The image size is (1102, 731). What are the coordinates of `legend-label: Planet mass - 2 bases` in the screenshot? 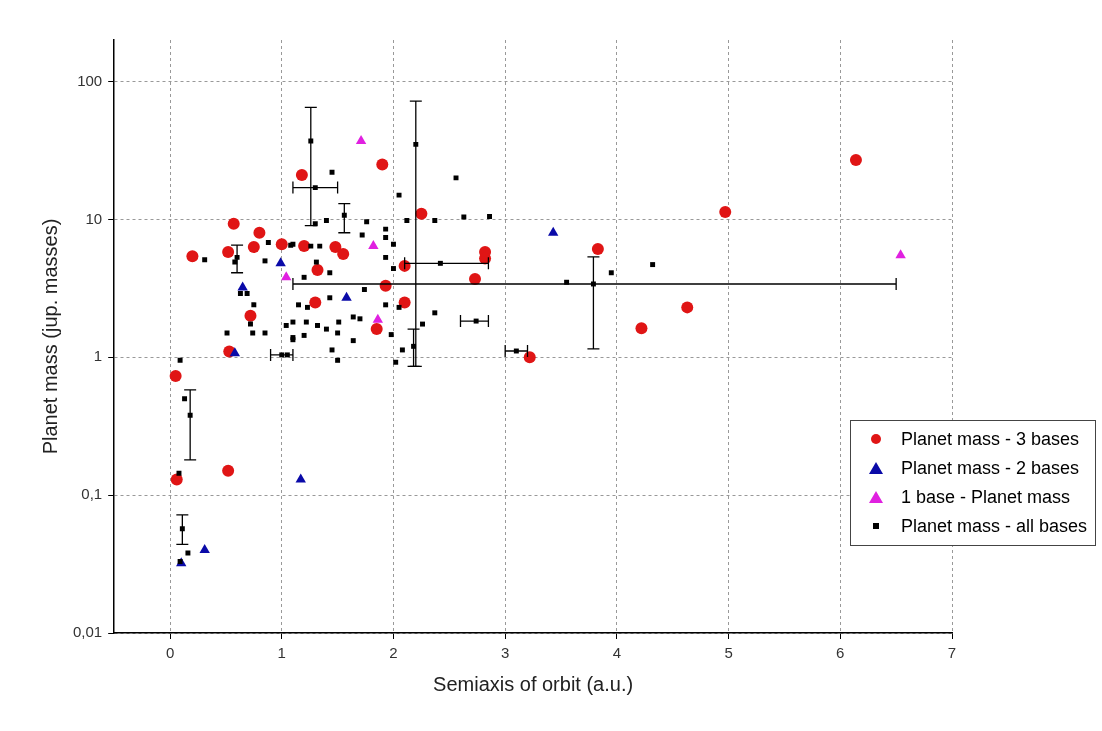 It's located at (989, 468).